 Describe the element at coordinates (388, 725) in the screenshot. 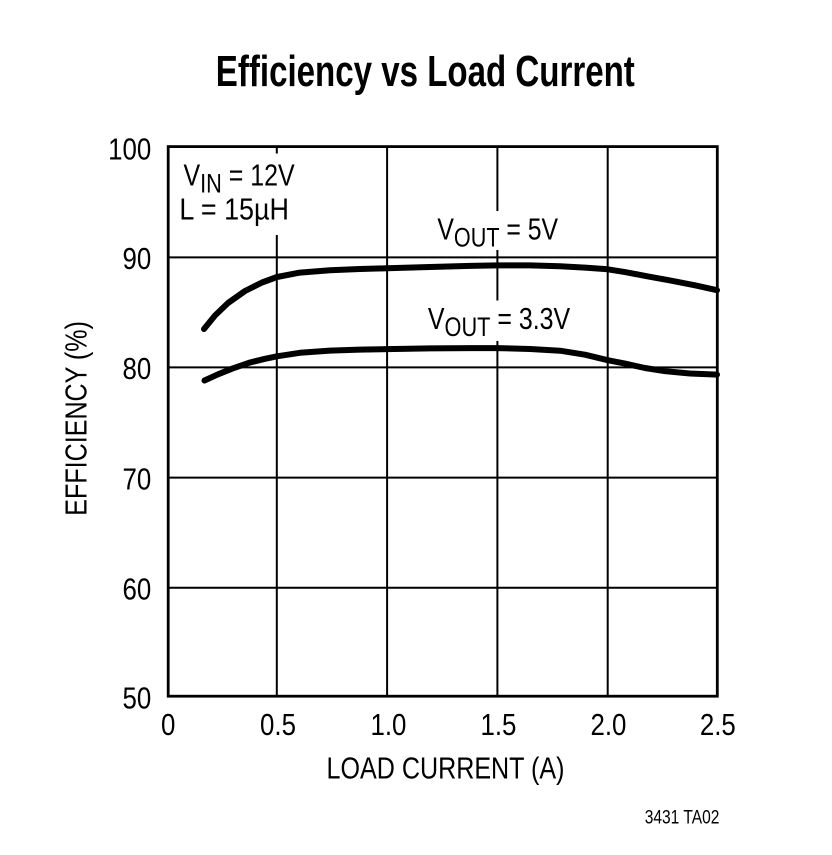

I see `svg-text: 1.0` at that location.